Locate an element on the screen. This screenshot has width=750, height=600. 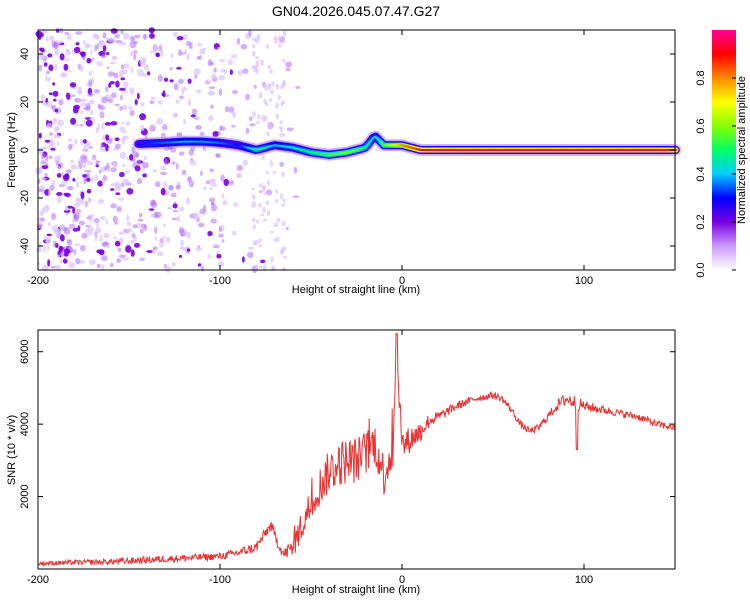
y-tick-label: 0 is located at coordinates (25, 150).